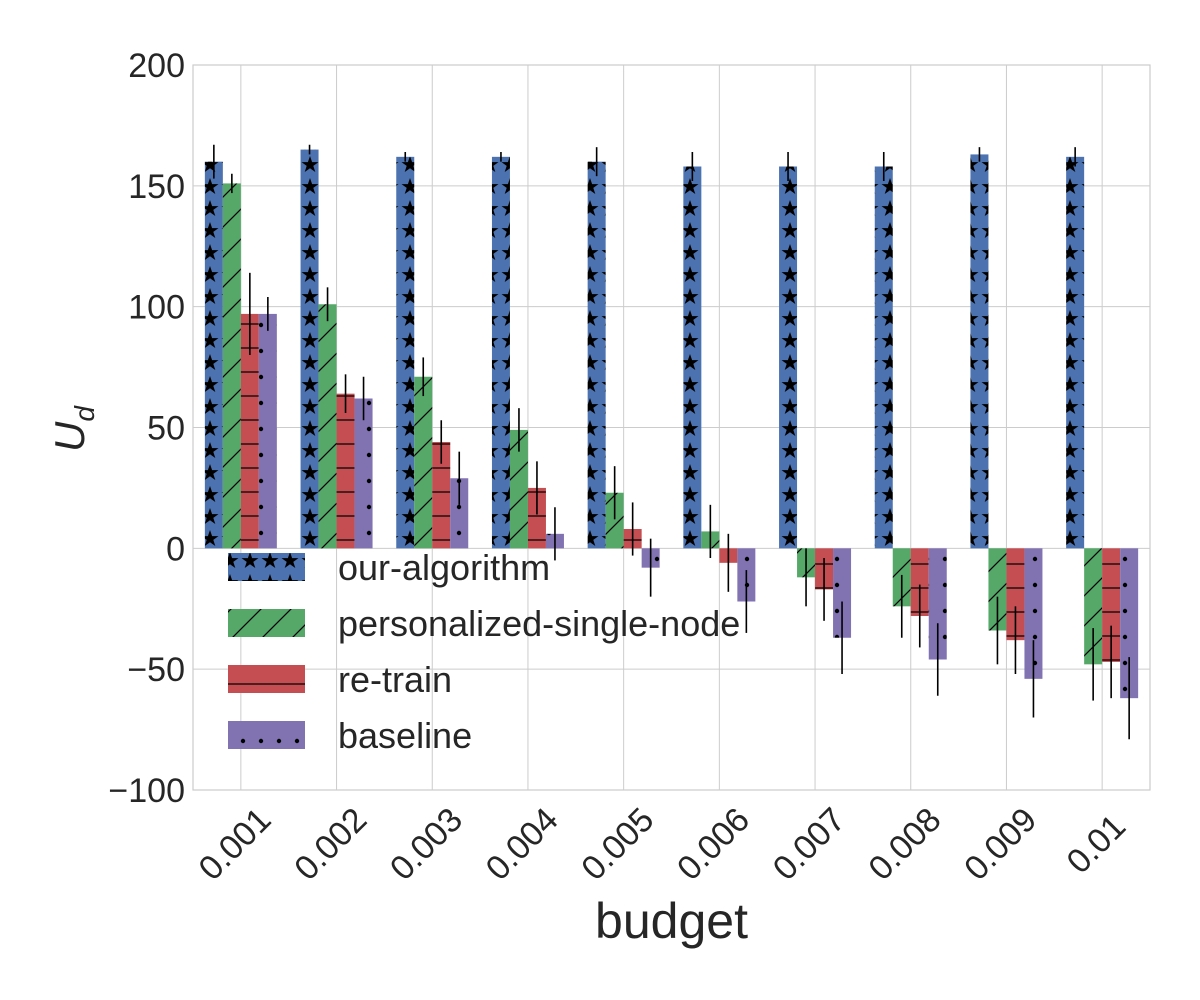  I want to click on bar-our-algorithm-0.007, so click(788, 357).